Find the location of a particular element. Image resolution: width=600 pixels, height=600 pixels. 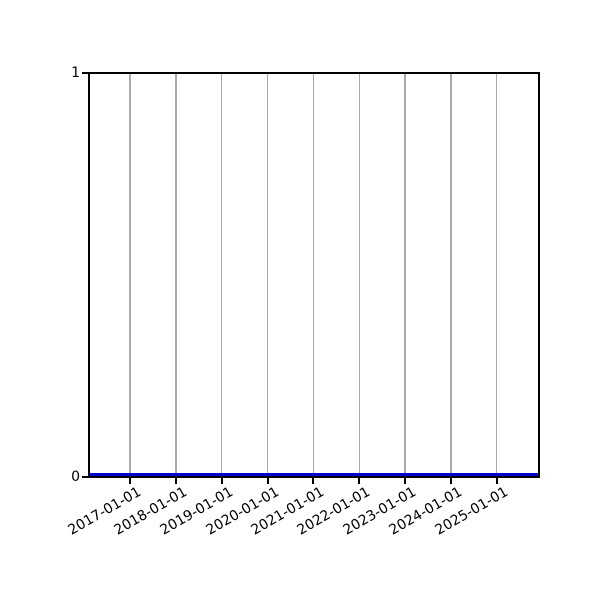

y-axis-tick-label: 1 is located at coordinates (75, 73).